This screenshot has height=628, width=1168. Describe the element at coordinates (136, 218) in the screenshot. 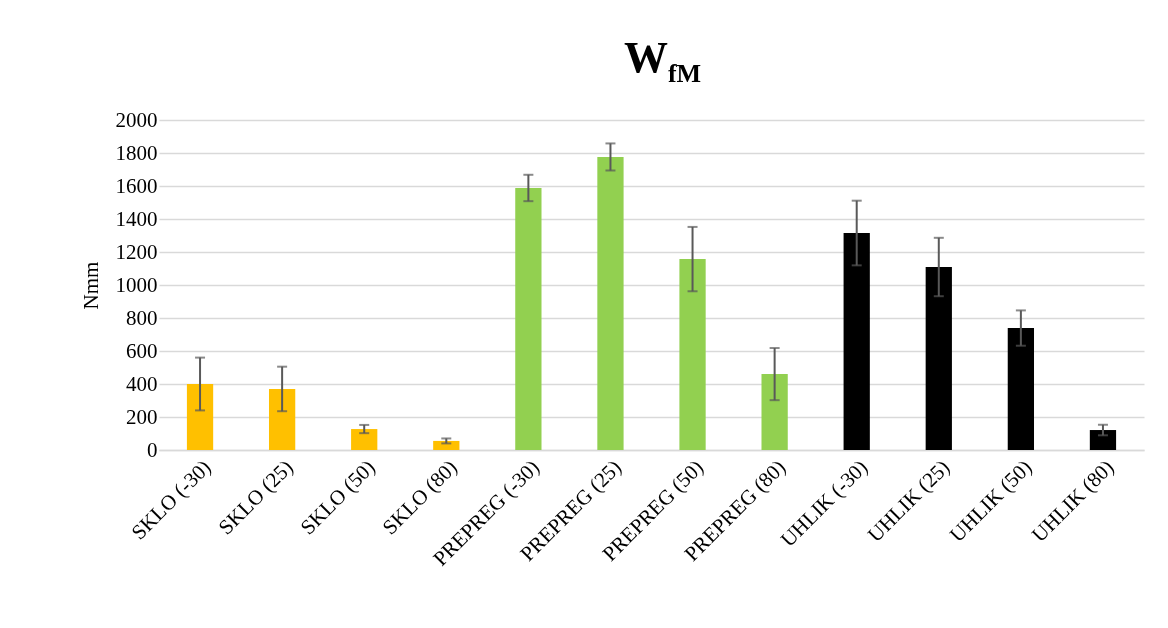

I see `y-tick-label: 1400` at that location.